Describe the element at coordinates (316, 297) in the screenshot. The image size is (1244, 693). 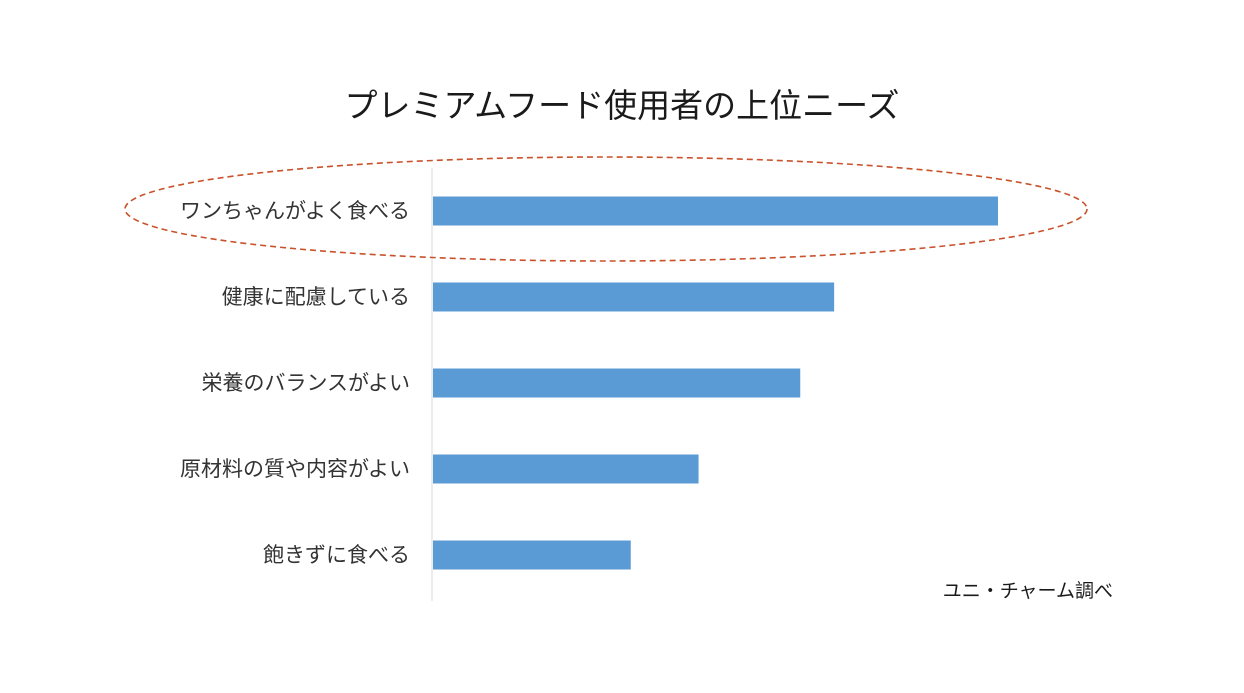
I see `category-label-1: 健康に配慮している` at that location.